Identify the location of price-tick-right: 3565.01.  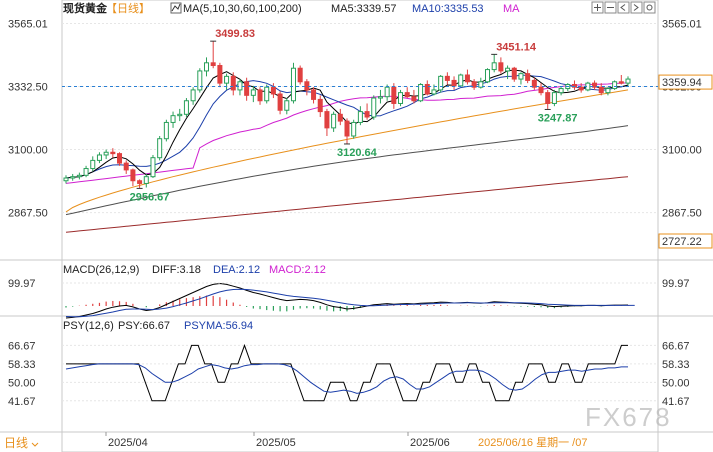
(682, 24).